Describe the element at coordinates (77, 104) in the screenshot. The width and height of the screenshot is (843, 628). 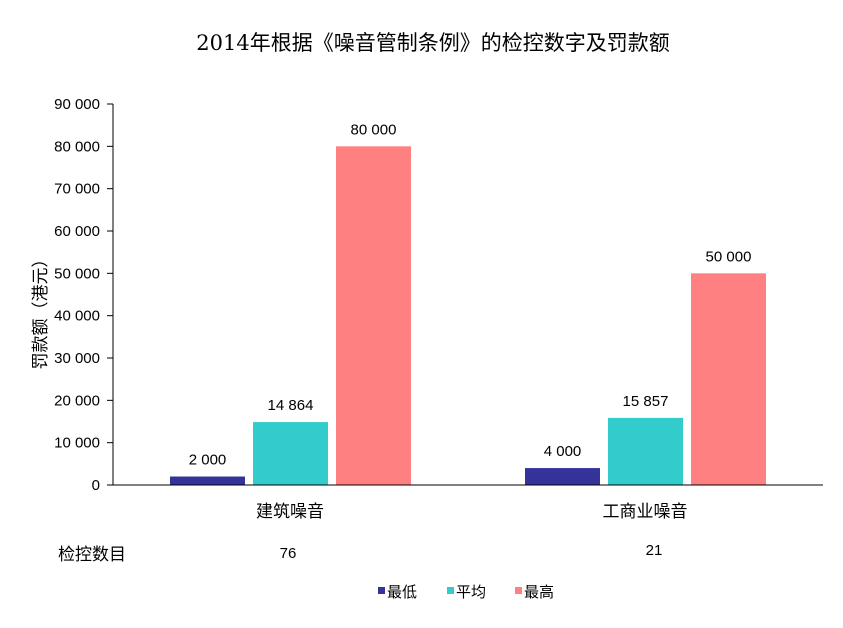
I see `y-tick-label: 90 000` at that location.